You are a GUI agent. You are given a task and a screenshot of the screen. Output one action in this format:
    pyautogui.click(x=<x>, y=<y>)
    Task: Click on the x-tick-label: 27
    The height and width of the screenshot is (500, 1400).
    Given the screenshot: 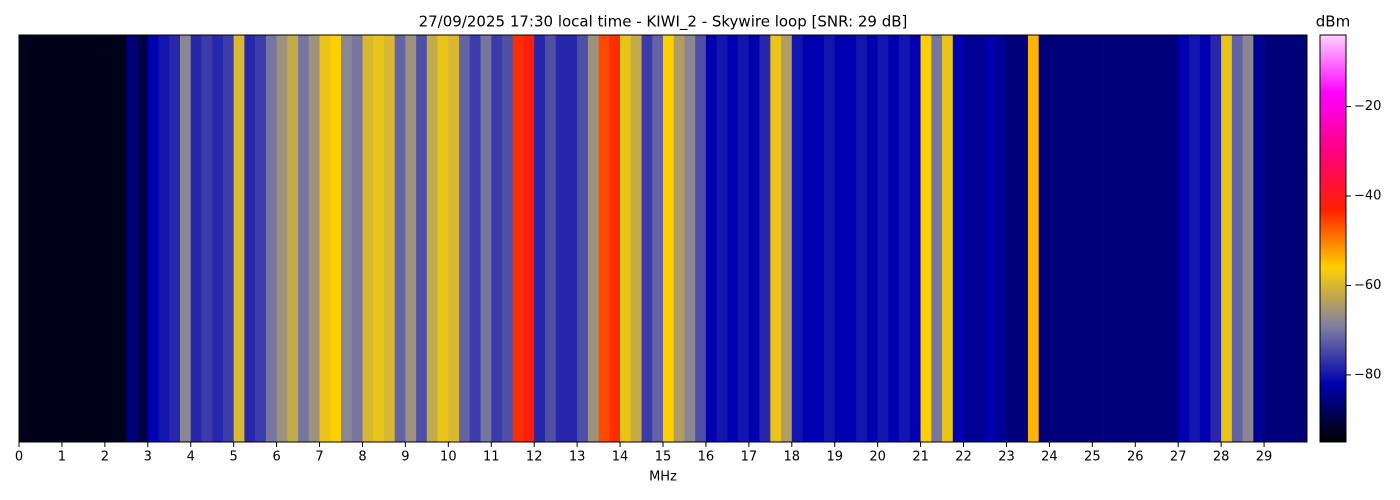 What is the action you would take?
    pyautogui.click(x=1178, y=457)
    